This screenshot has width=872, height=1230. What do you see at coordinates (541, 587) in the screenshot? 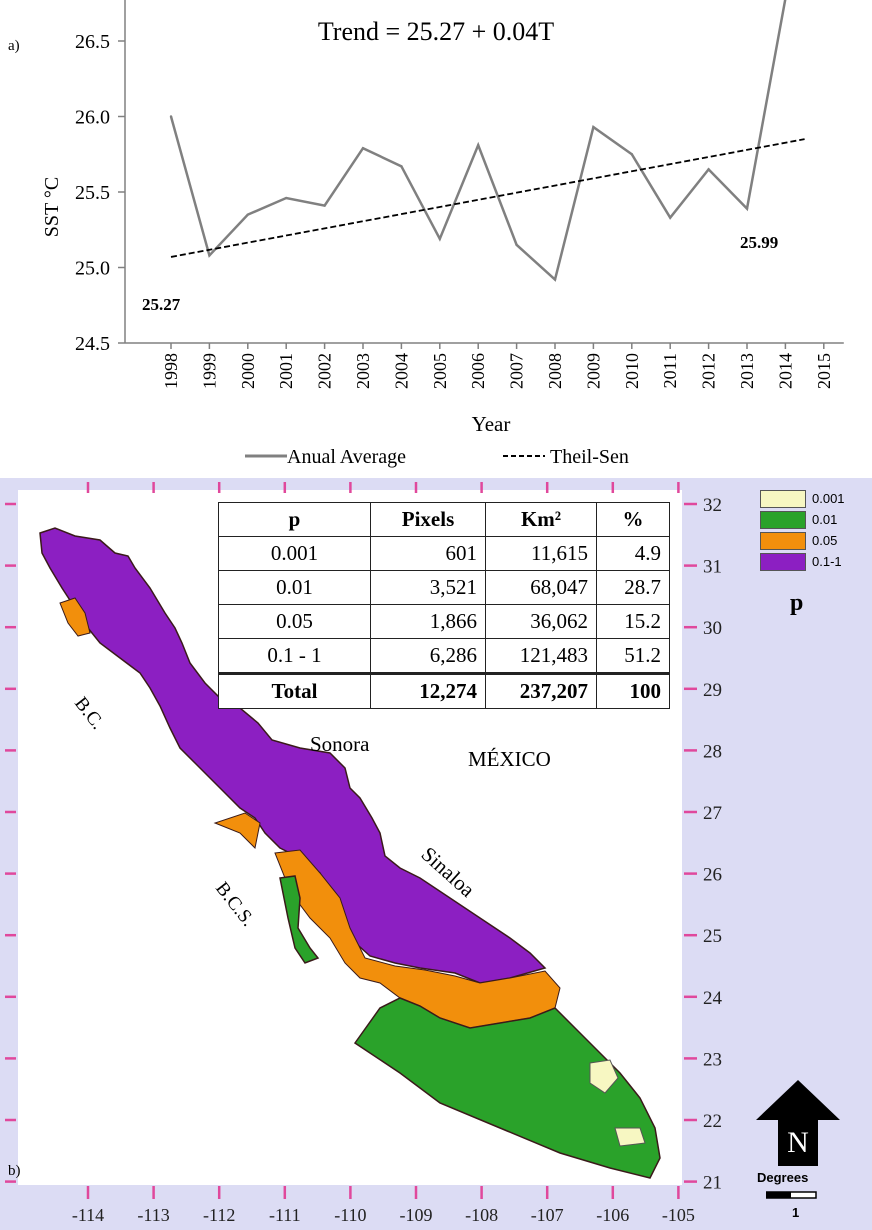
I see `table-cell: 68,047` at bounding box center [541, 587].